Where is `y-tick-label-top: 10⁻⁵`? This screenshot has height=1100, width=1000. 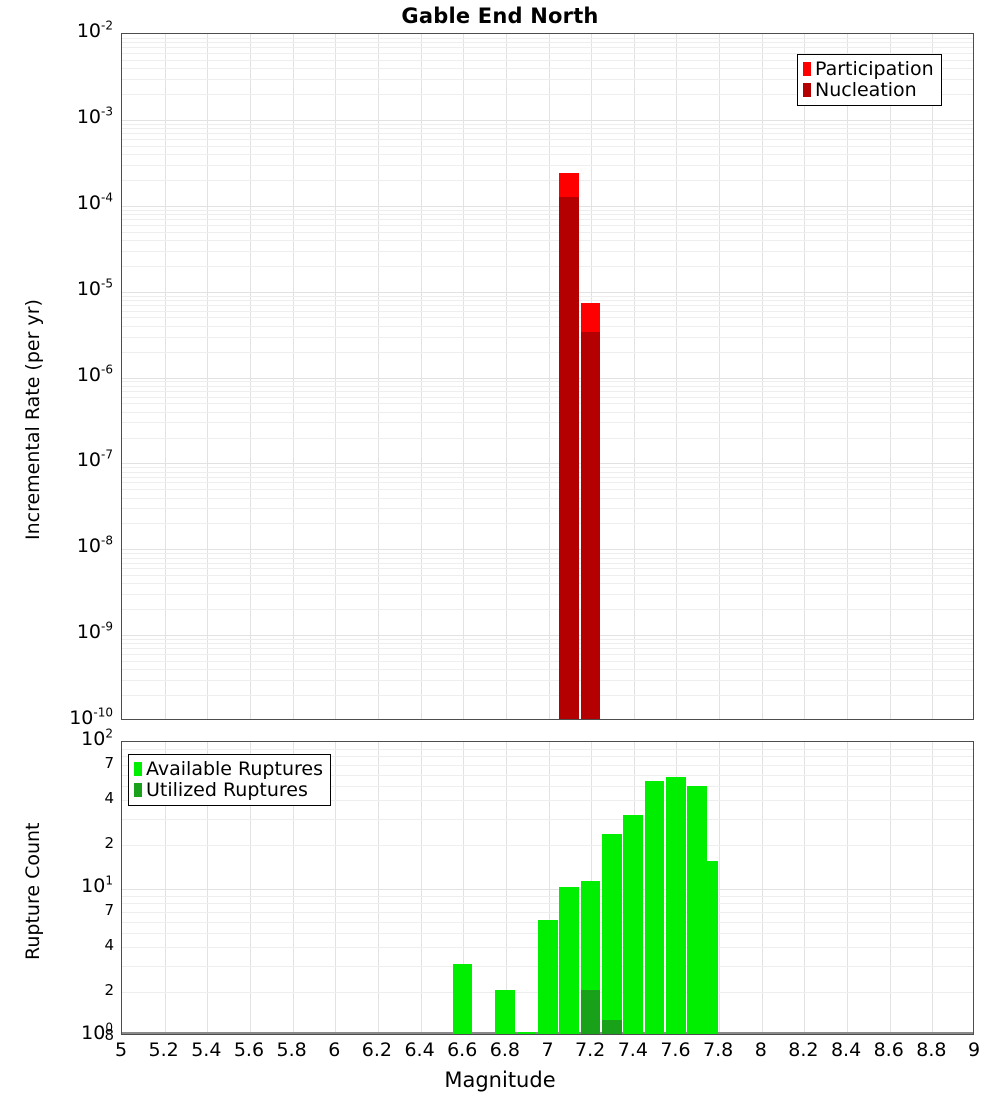
y-tick-label-top: 10⁻⁵ is located at coordinates (94, 288).